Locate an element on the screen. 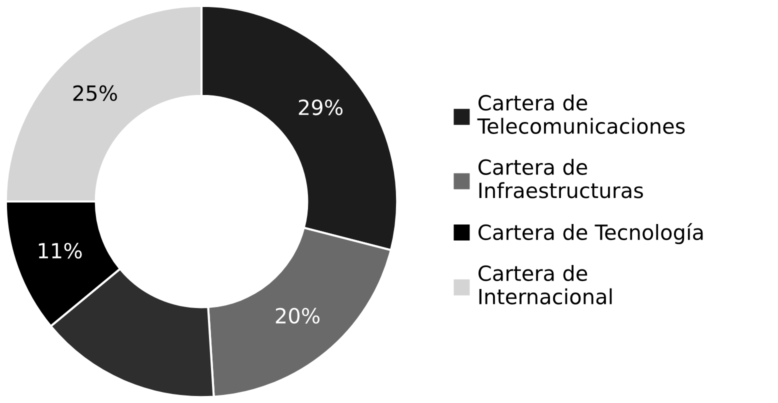 The width and height of the screenshot is (778, 403). legend-label: Cartera de Telecomunicaciones is located at coordinates (581, 114).